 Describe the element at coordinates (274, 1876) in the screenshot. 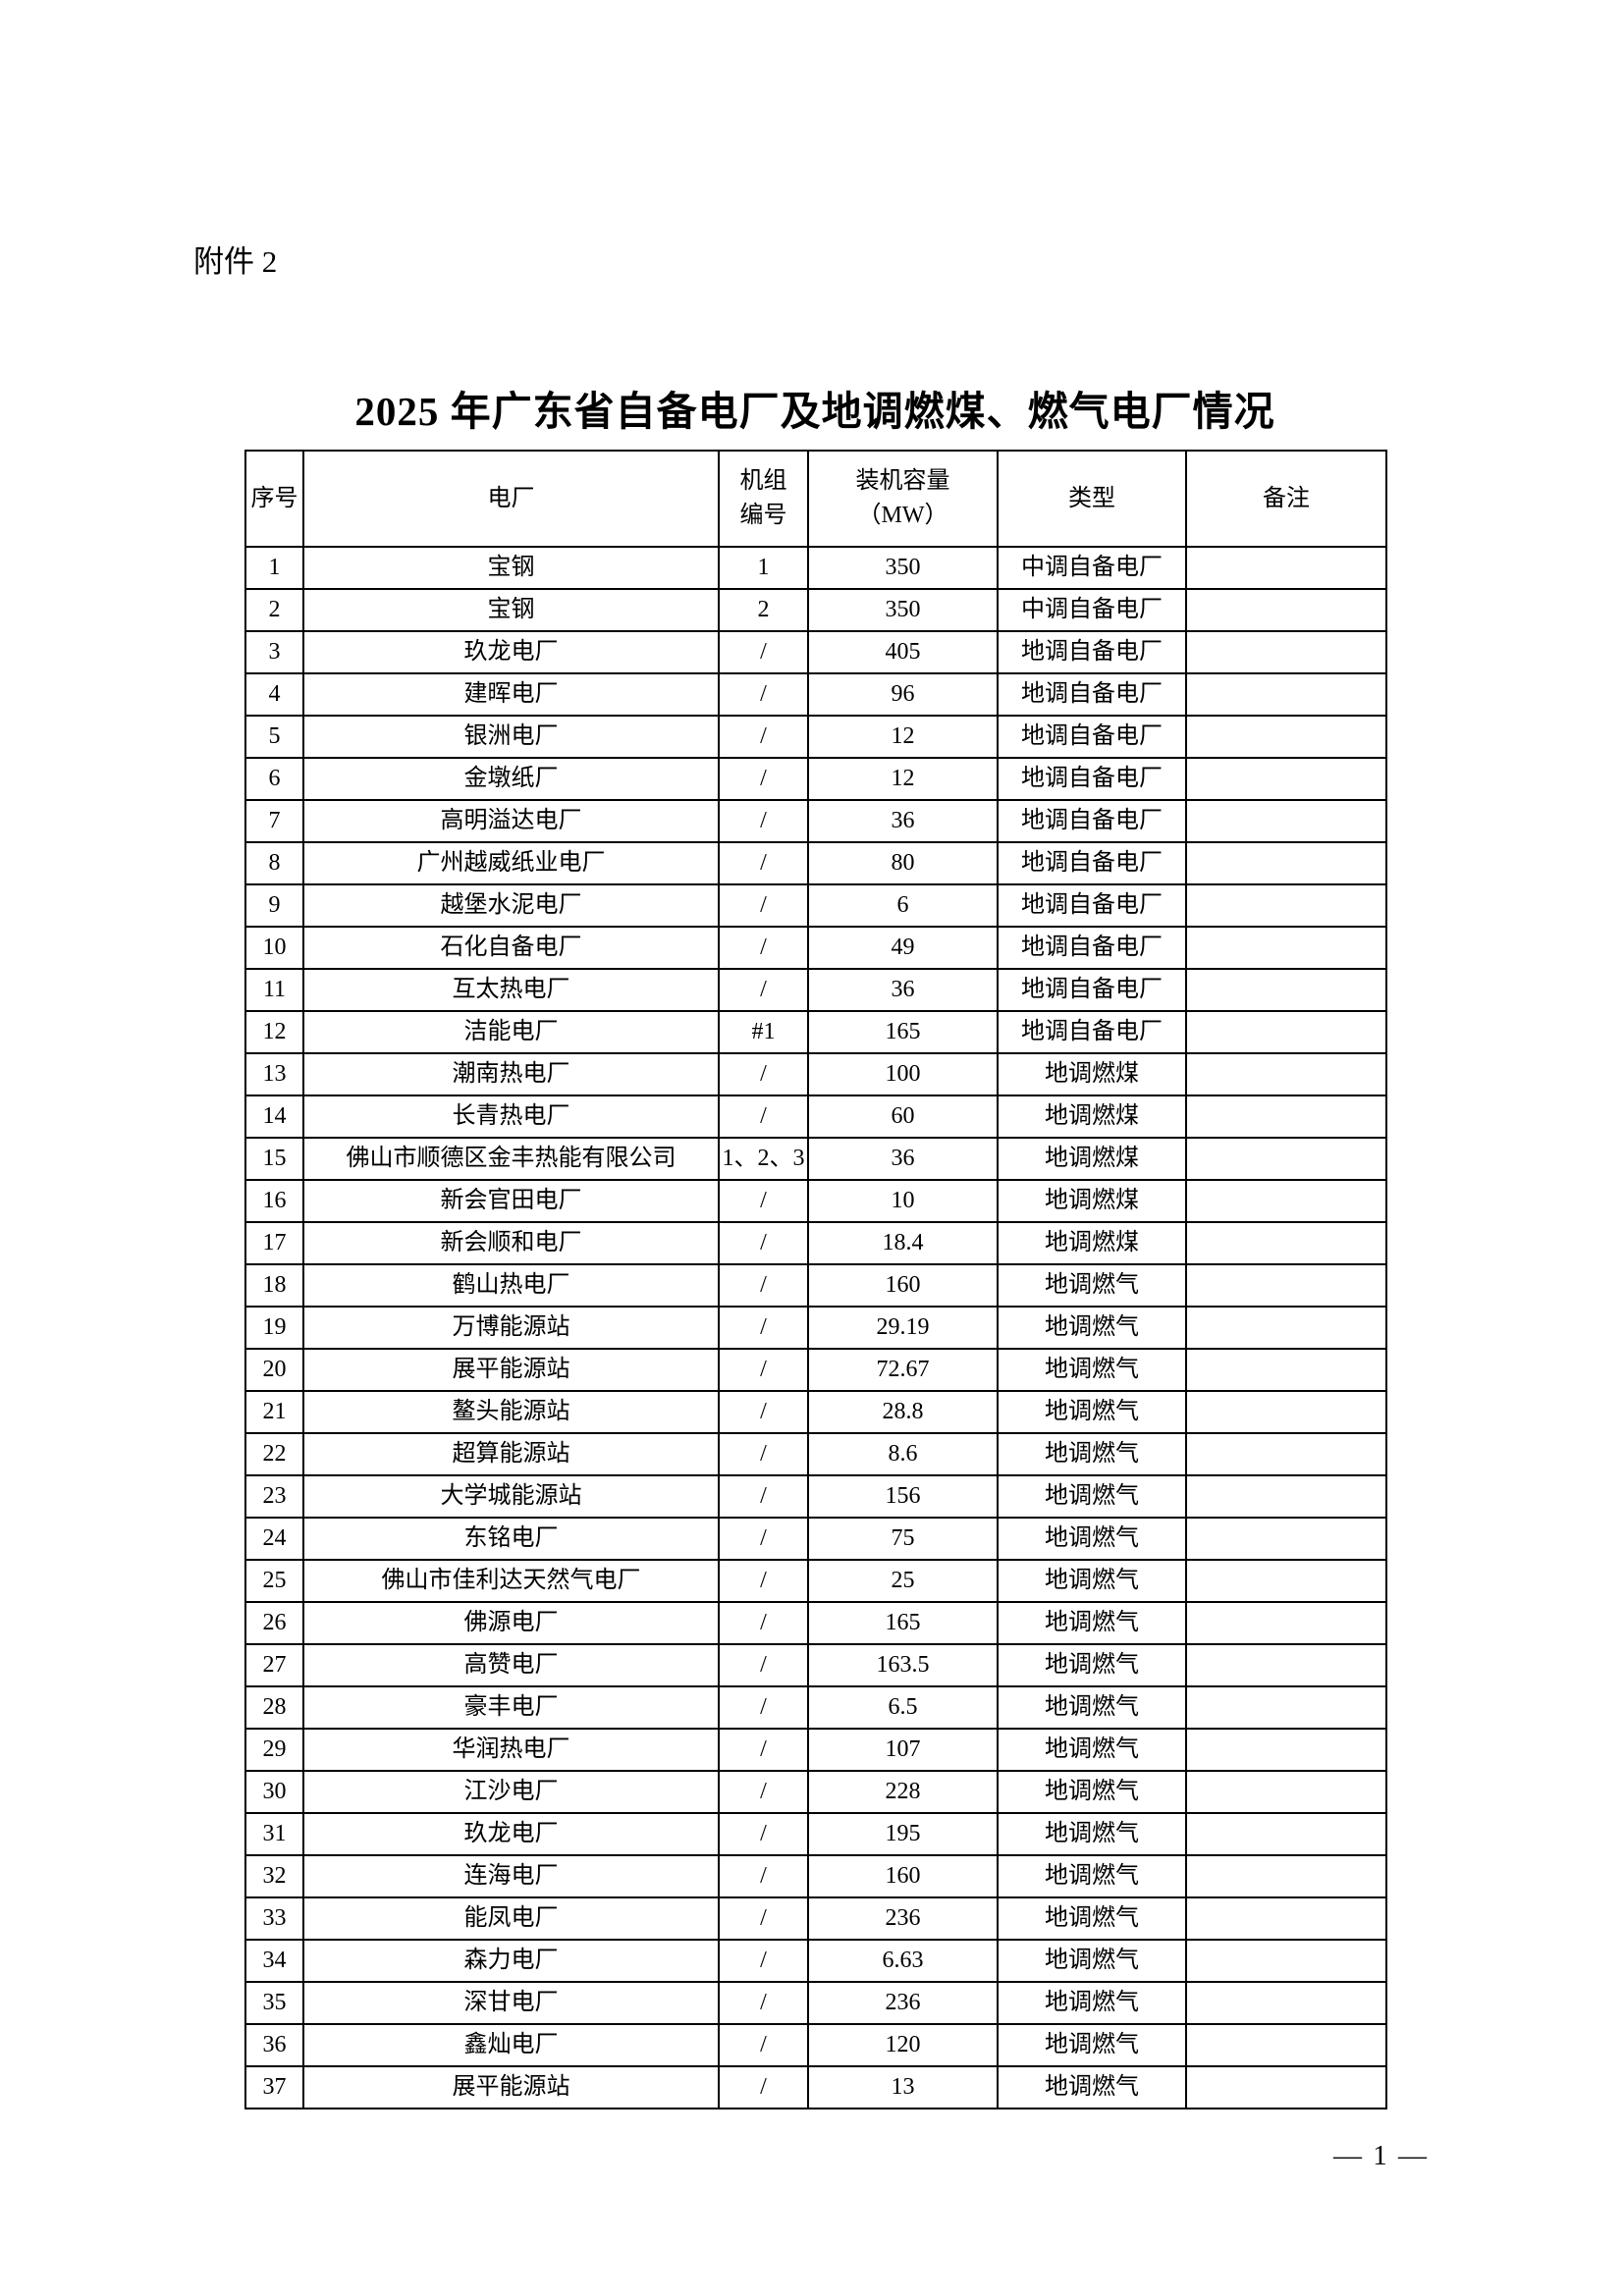

I see `cell-index: 32` at that location.